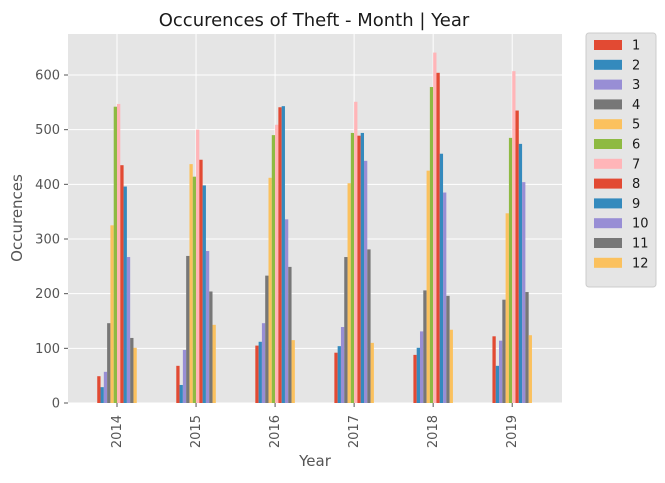 The image size is (665, 483). I want to click on legend-label: 9, so click(636, 204).